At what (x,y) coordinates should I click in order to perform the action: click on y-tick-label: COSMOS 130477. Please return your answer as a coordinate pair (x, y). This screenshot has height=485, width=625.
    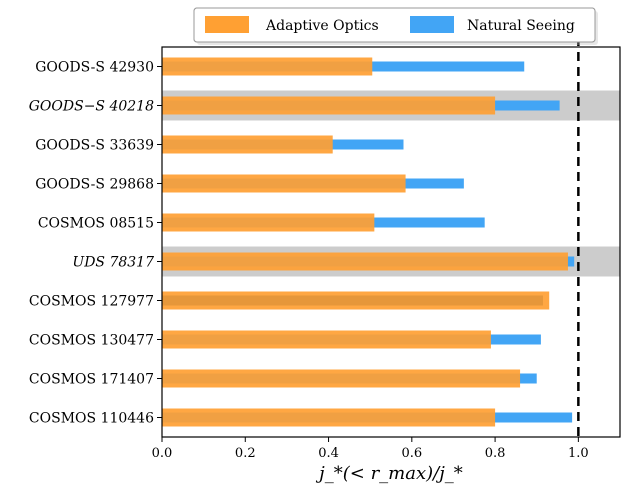
    Looking at the image, I should click on (91, 341).